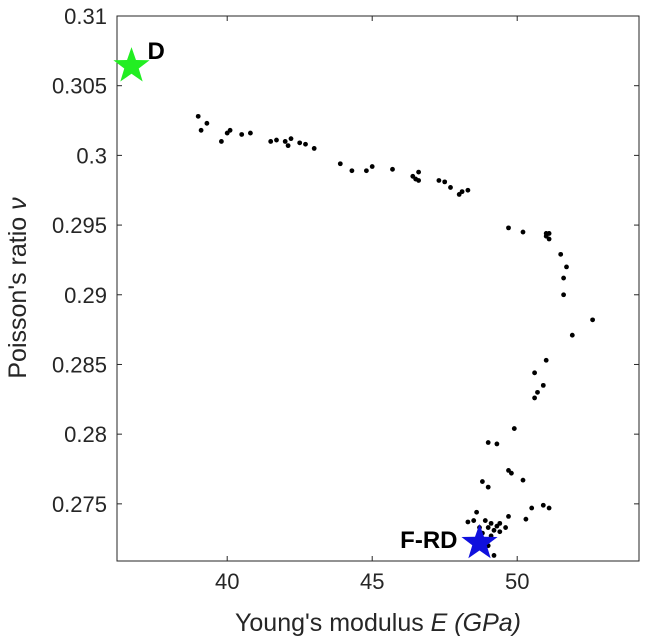 The height and width of the screenshot is (642, 647). I want to click on y-tick-label: 0.305, so click(79, 86).